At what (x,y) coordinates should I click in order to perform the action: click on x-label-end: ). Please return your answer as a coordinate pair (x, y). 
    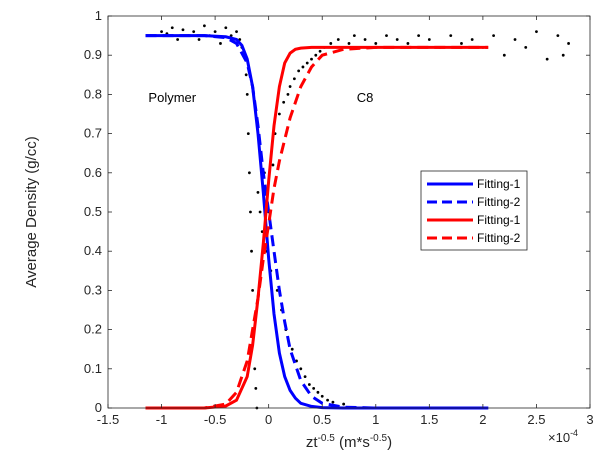
    Looking at the image, I should click on (389, 442).